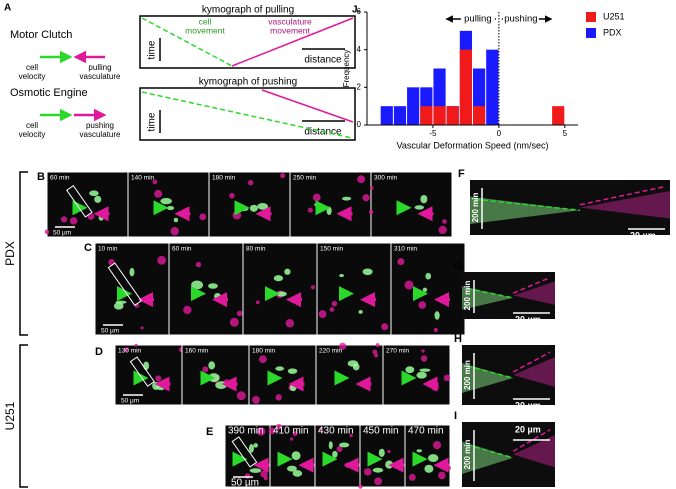  Describe the element at coordinates (264, 351) in the screenshot. I see `label: 180 min` at that location.